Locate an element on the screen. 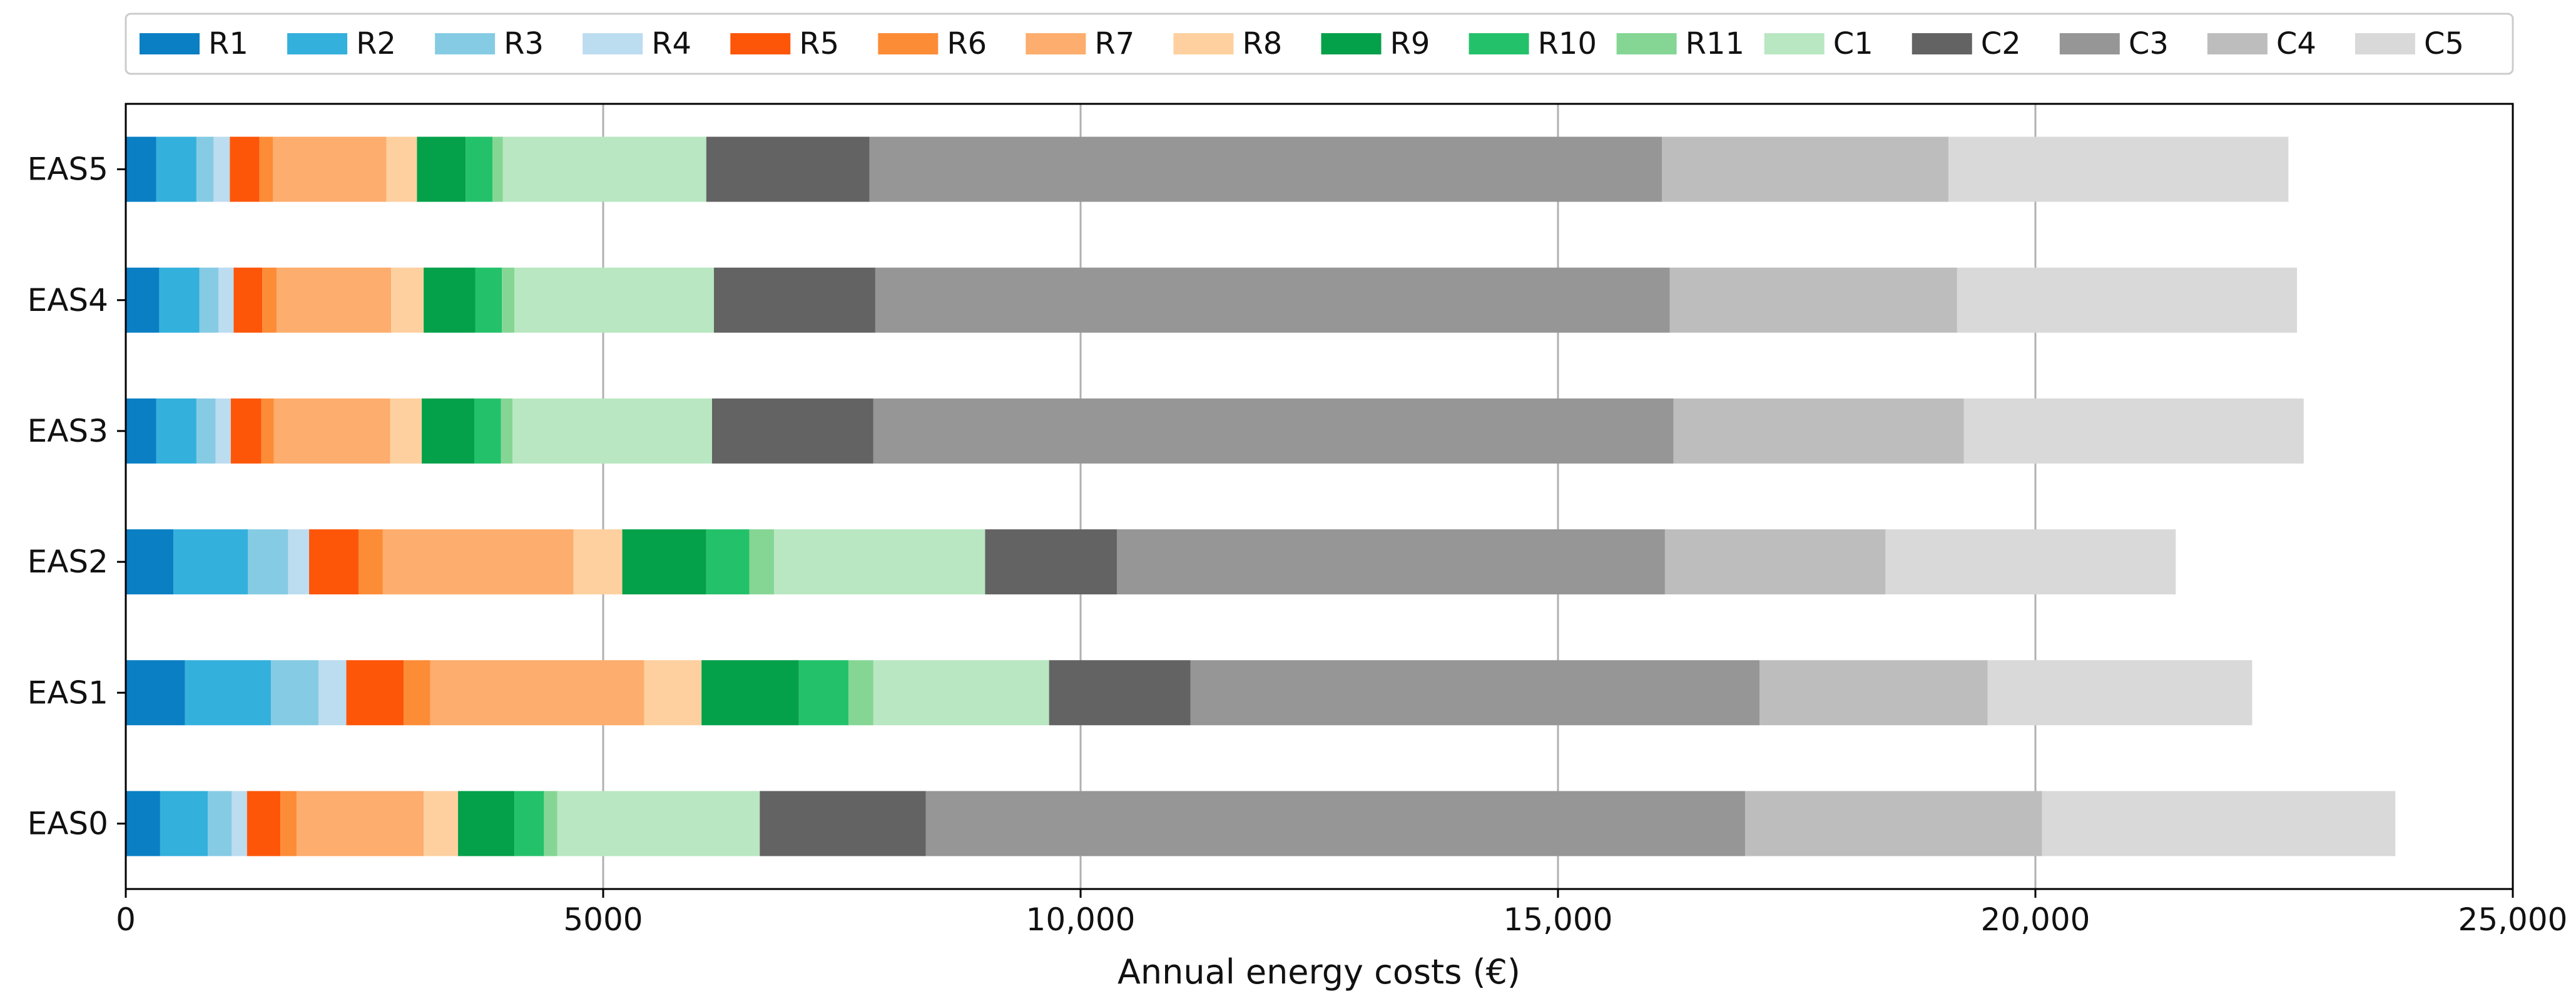  bar-segment-r11-eas4 is located at coordinates (509, 300).